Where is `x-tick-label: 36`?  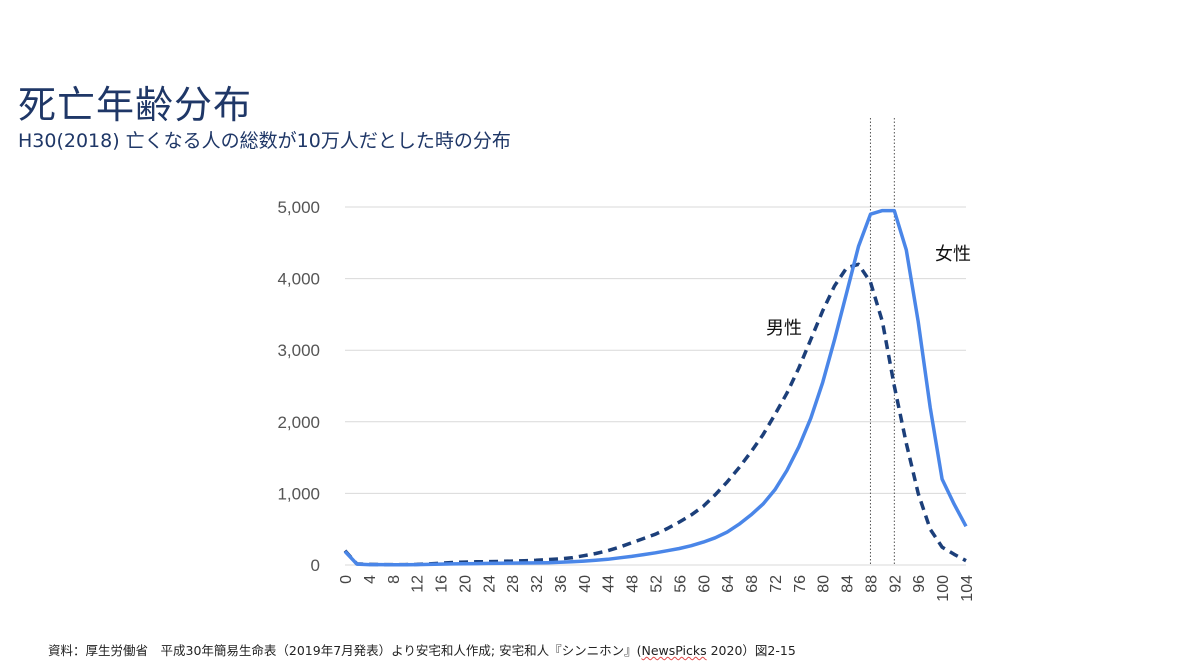 x-tick-label: 36 is located at coordinates (561, 584).